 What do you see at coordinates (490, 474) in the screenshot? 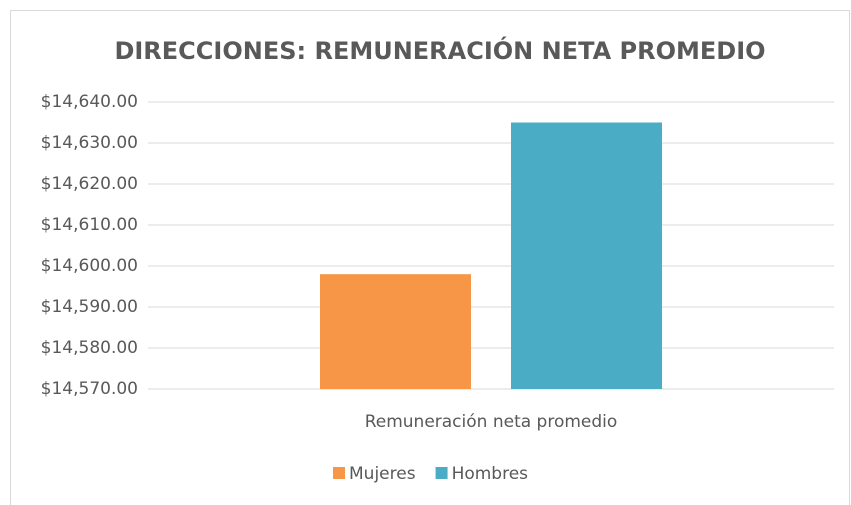
I see `legend-label: Hombres` at bounding box center [490, 474].